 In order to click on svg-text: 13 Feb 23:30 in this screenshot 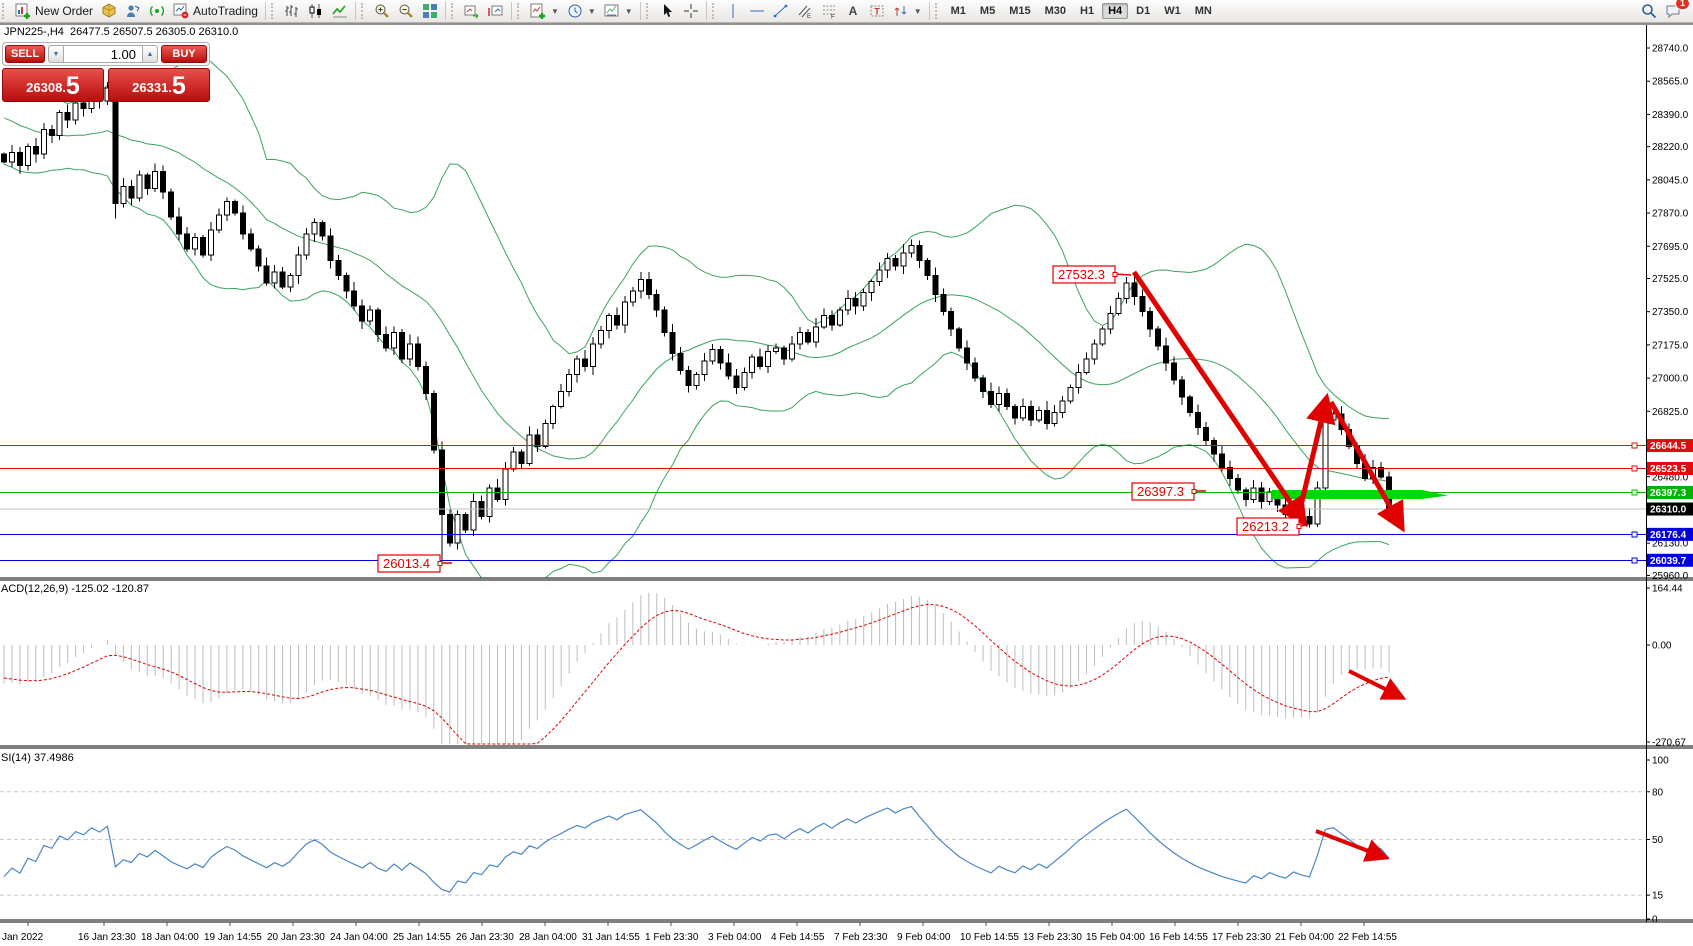, I will do `click(1052, 937)`.